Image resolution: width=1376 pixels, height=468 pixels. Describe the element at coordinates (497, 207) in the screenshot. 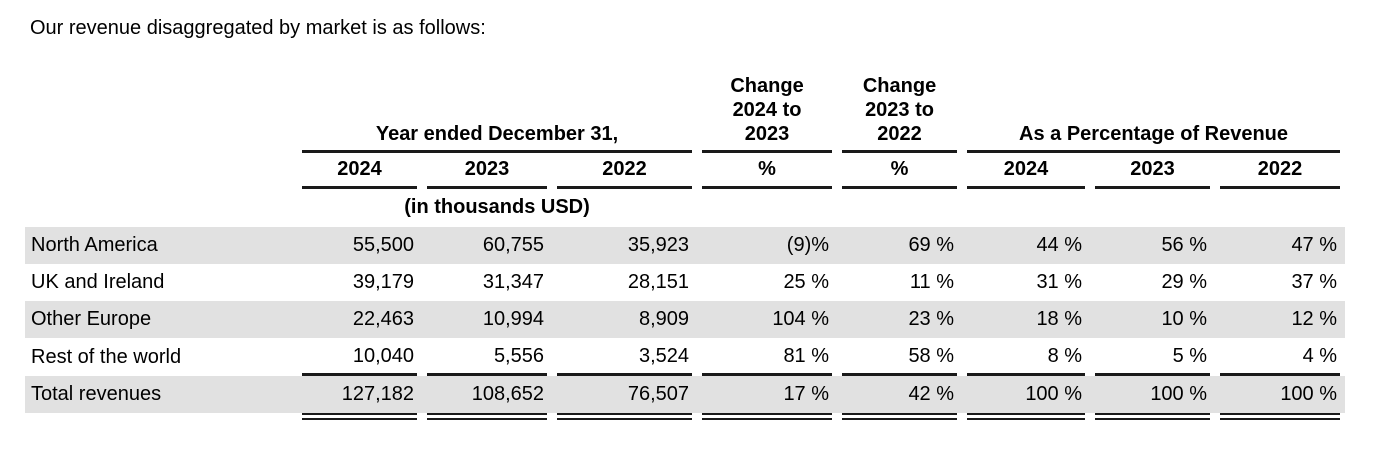

I see `units-note: (in thousands USD)` at that location.